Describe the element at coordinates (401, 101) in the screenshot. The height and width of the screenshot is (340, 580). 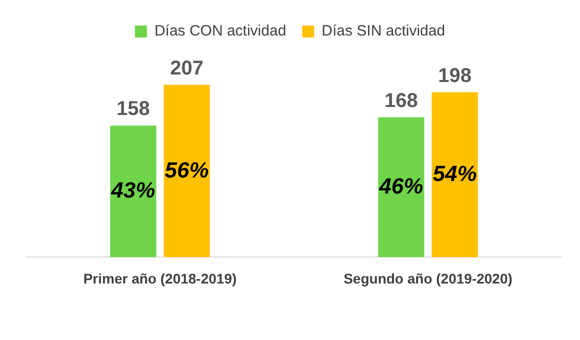
I see `data-label: 168` at that location.